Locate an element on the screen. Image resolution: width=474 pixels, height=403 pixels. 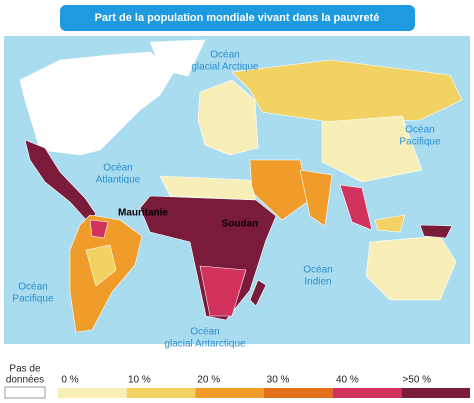
africa is located at coordinates (208, 258).